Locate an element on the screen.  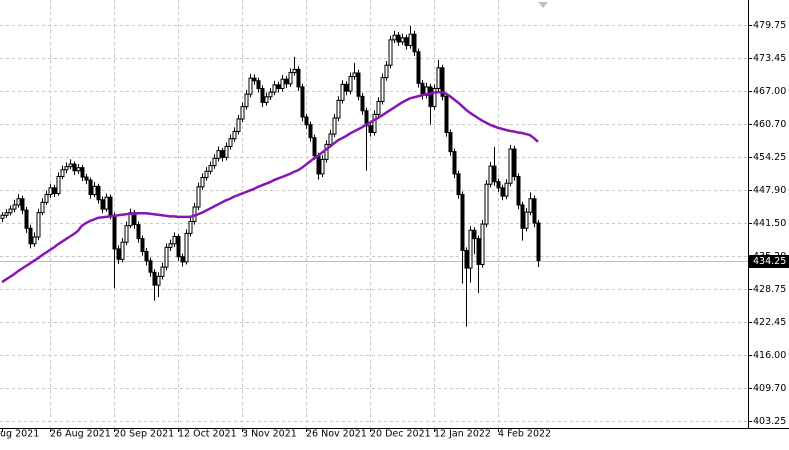
y-tick-label: 416.00 is located at coordinates (769, 355).